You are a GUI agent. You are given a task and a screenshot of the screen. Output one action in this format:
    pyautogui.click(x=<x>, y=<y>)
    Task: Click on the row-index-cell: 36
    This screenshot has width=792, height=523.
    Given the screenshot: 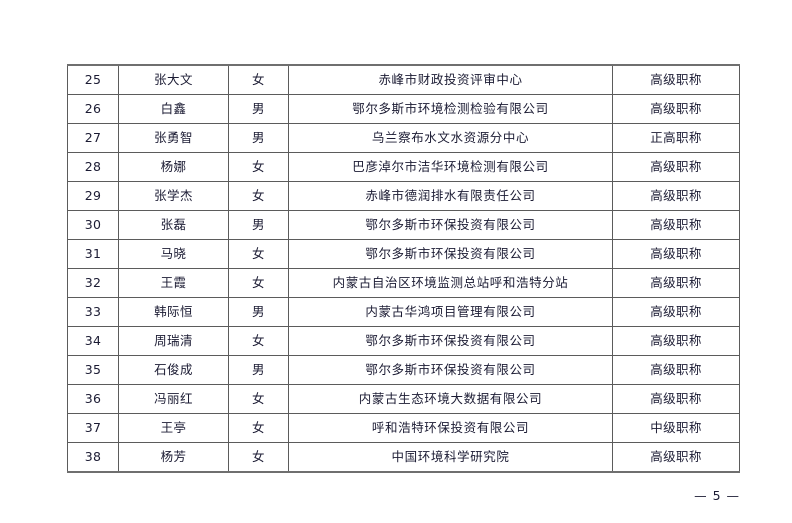 What is the action you would take?
    pyautogui.click(x=93, y=399)
    